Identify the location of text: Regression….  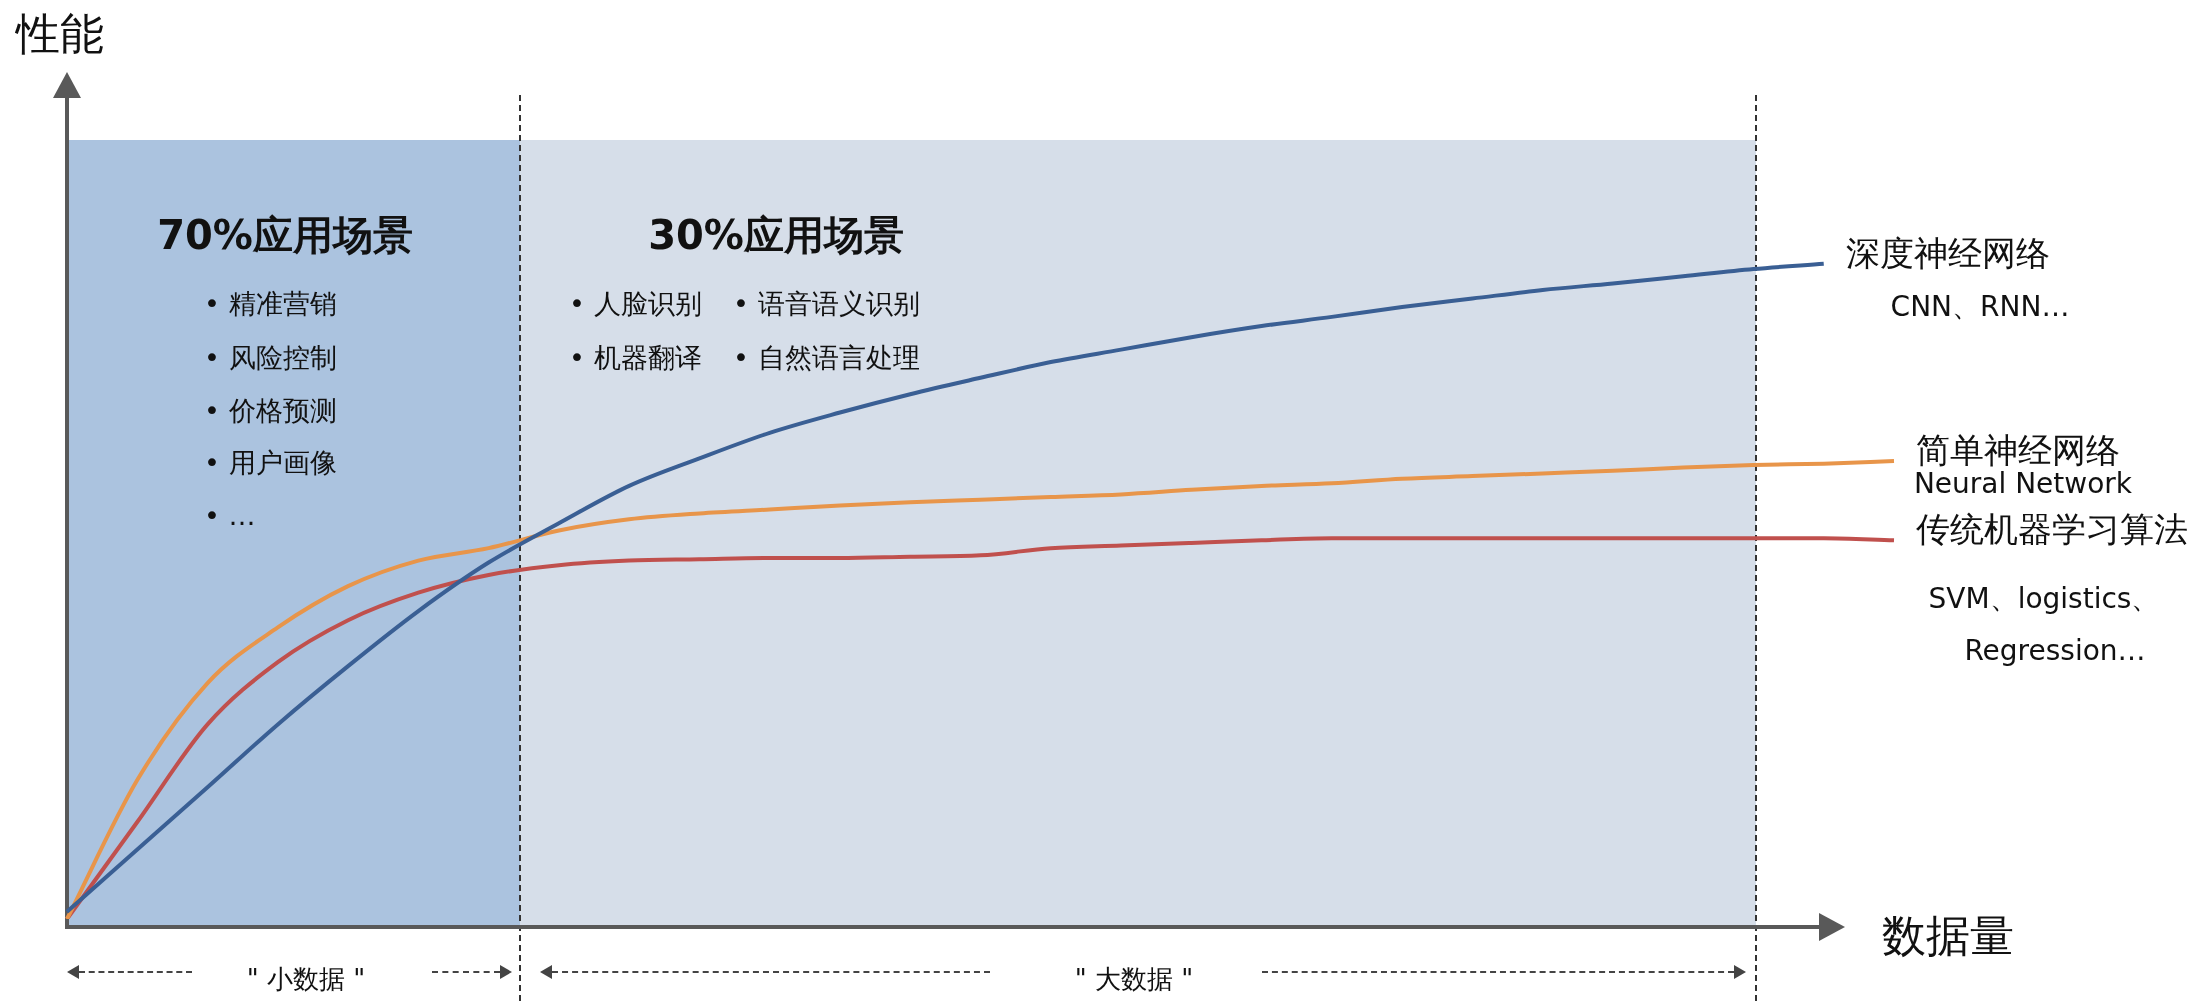
(2055, 651).